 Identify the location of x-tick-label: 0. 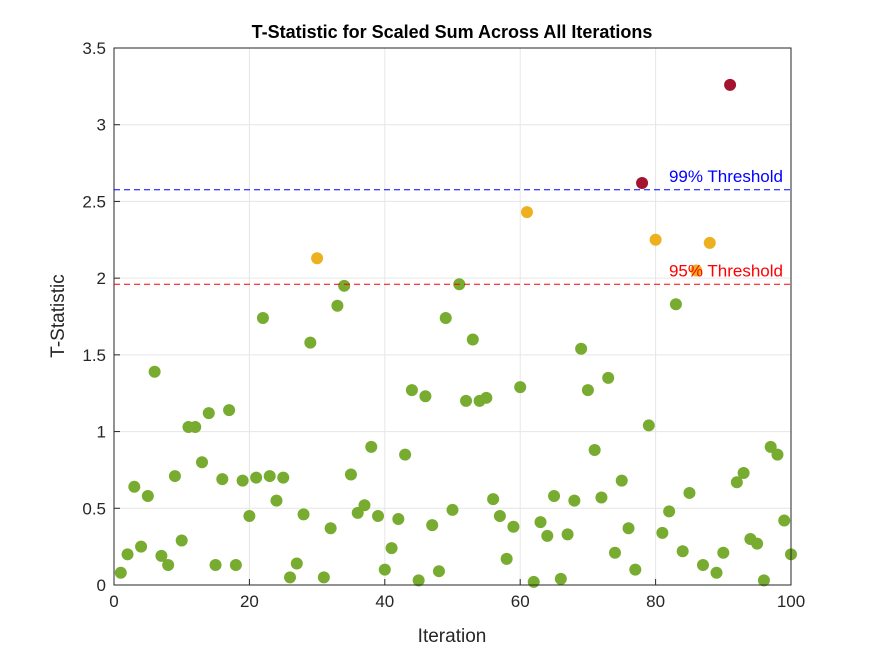
(113, 601).